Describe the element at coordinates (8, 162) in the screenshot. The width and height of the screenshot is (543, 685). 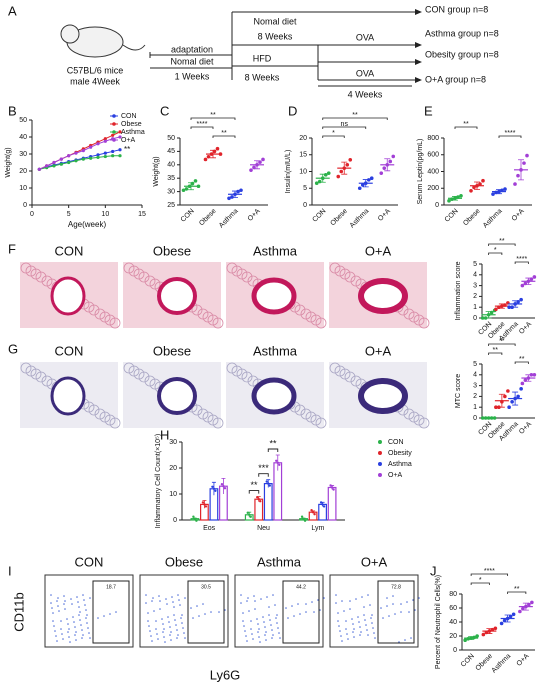
I see `y-axis-label: Weight(g)` at that location.